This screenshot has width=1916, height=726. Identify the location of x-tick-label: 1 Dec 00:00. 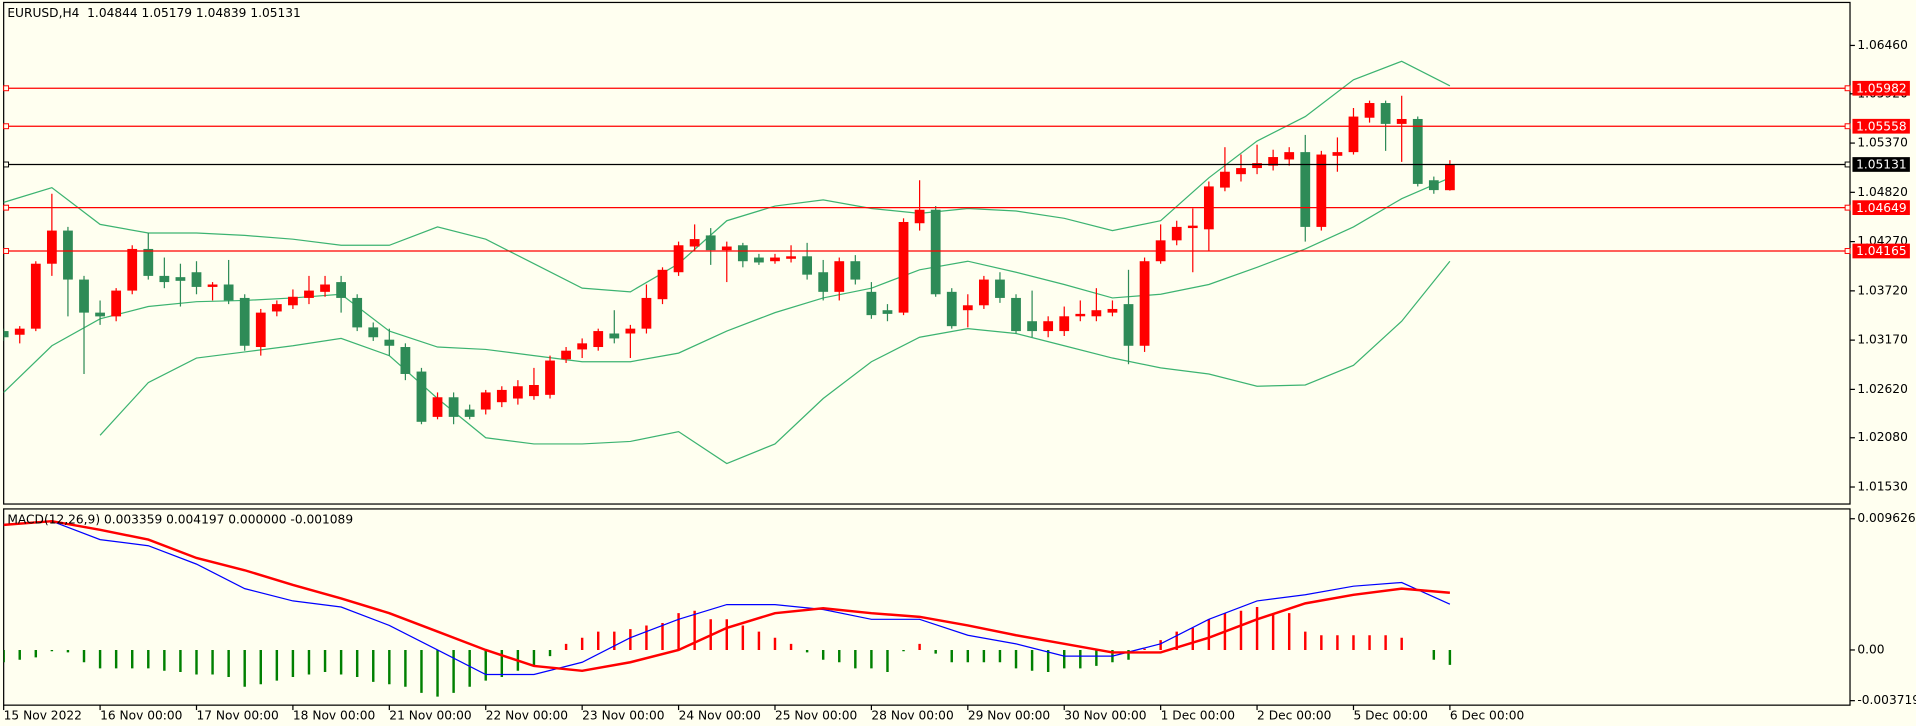
(1198, 716).